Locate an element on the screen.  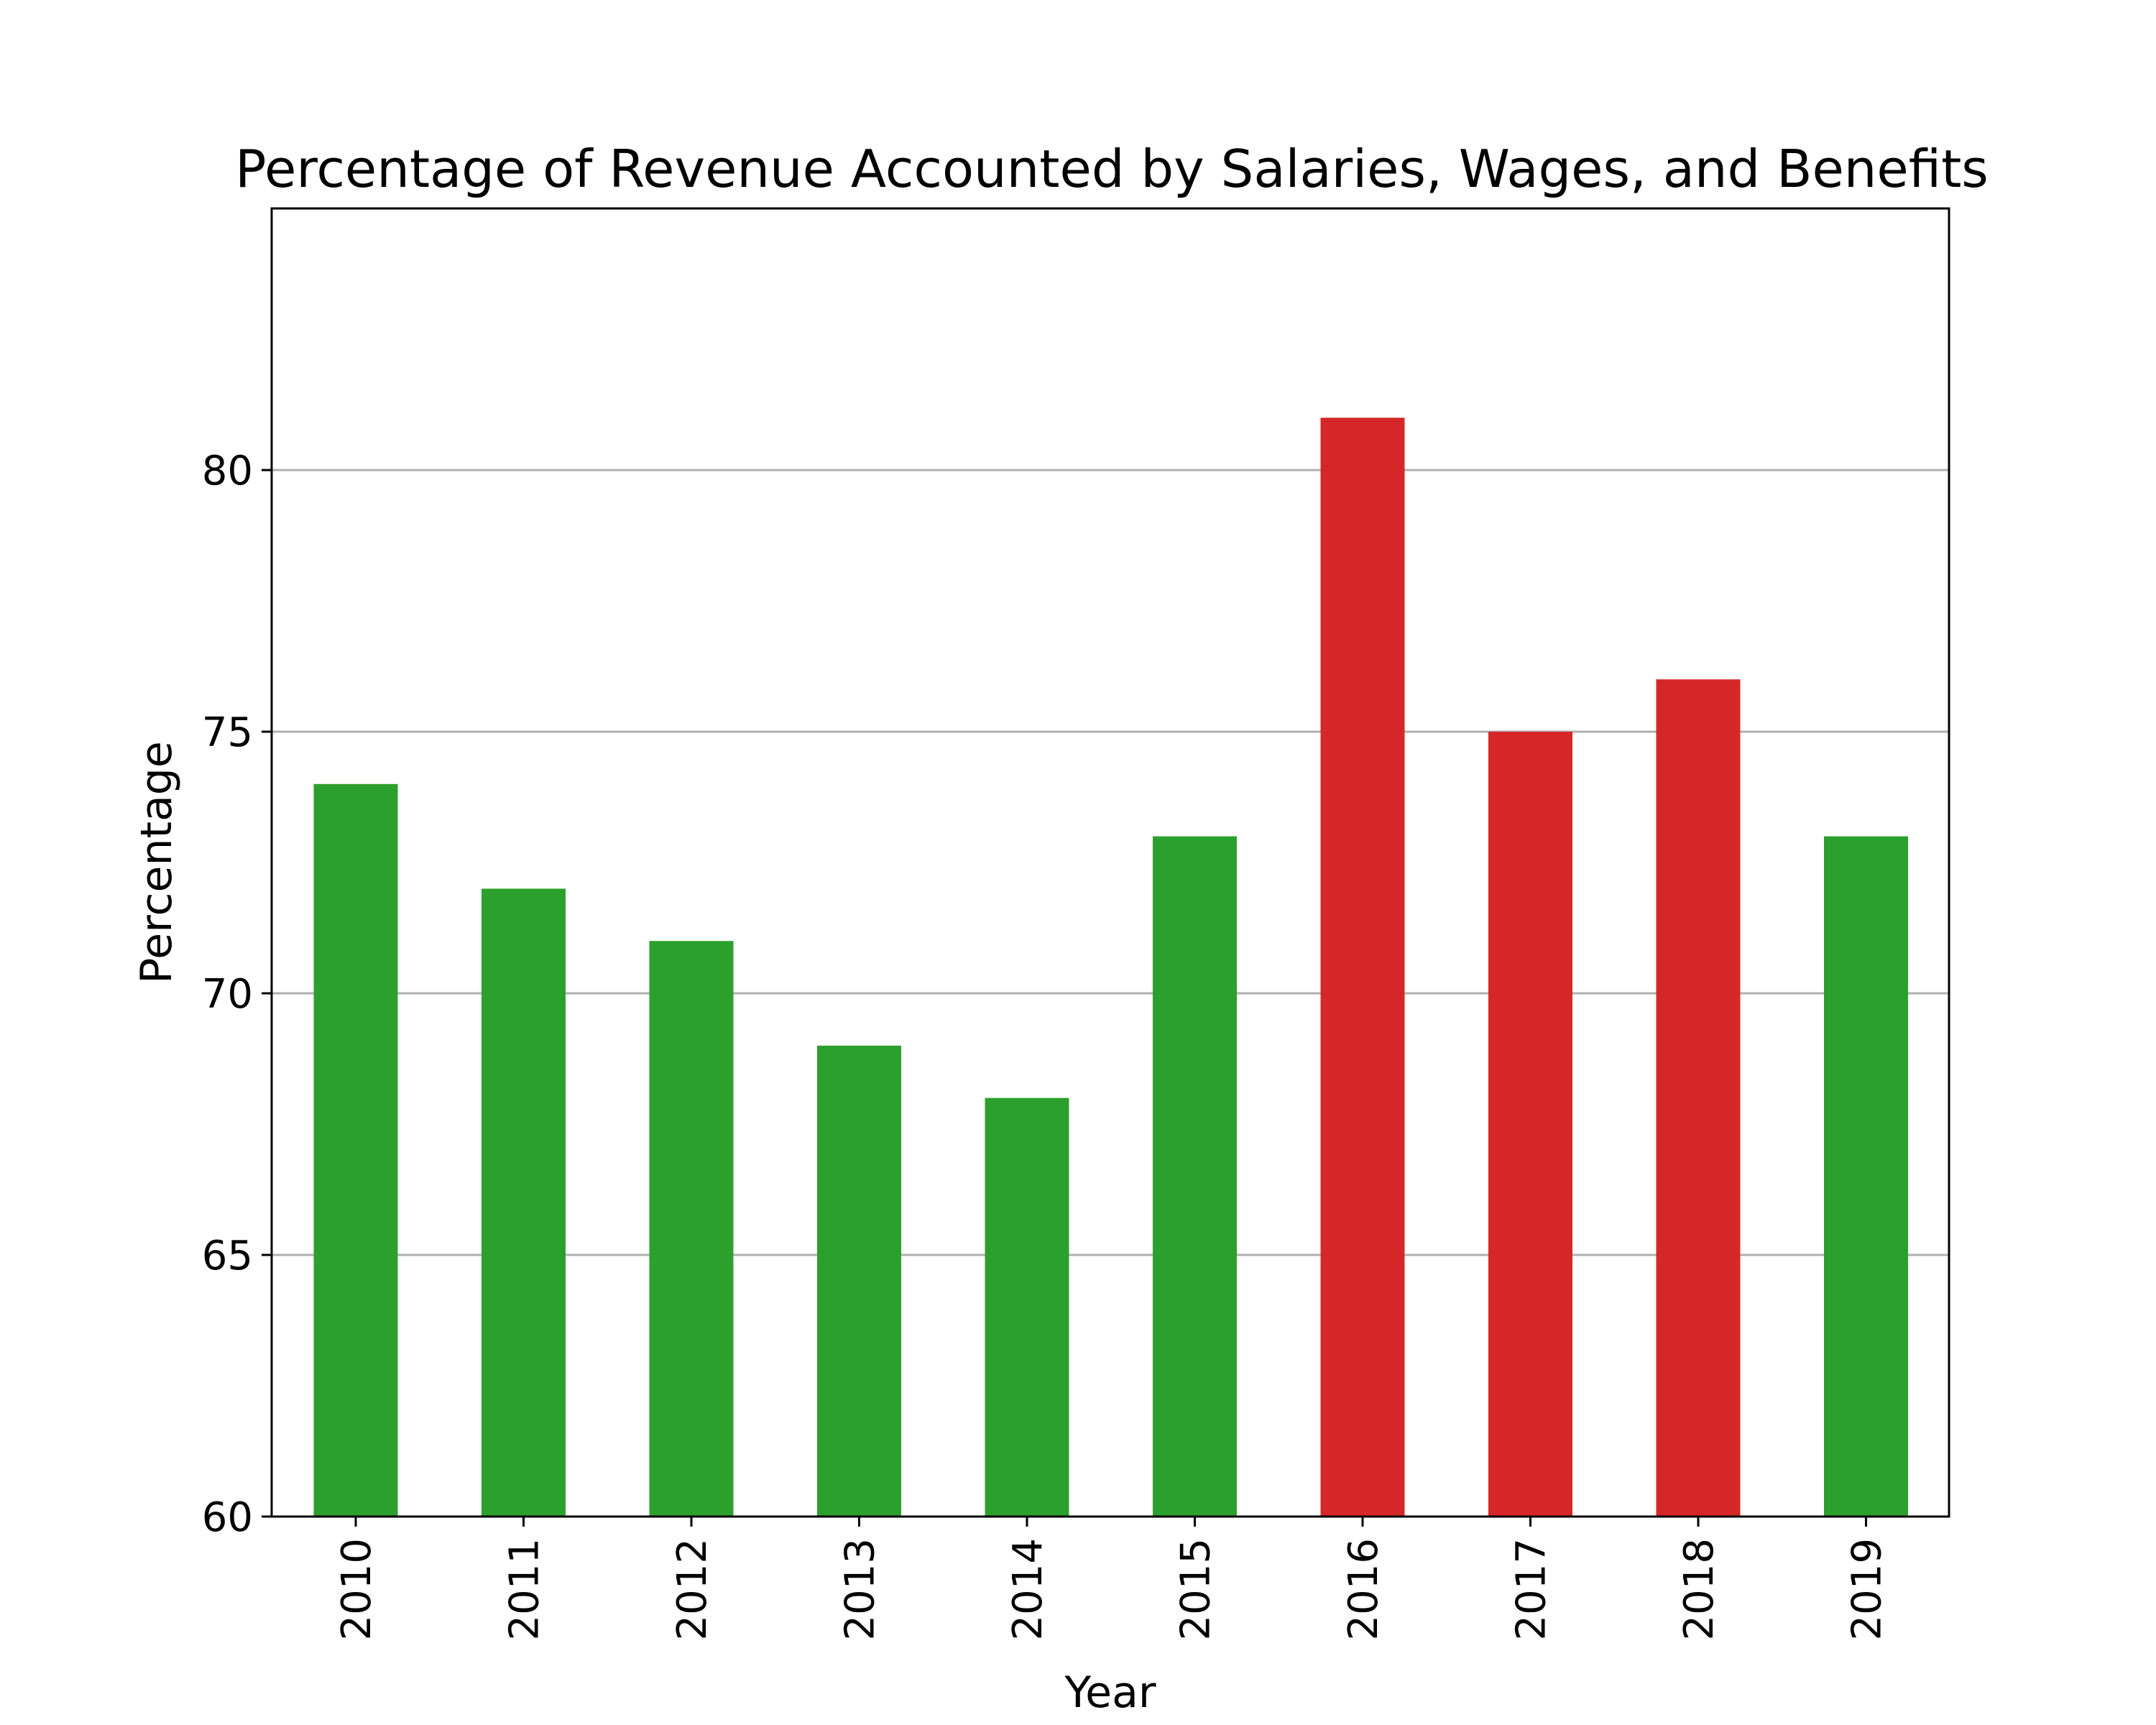
bar-2013 is located at coordinates (859, 1281).